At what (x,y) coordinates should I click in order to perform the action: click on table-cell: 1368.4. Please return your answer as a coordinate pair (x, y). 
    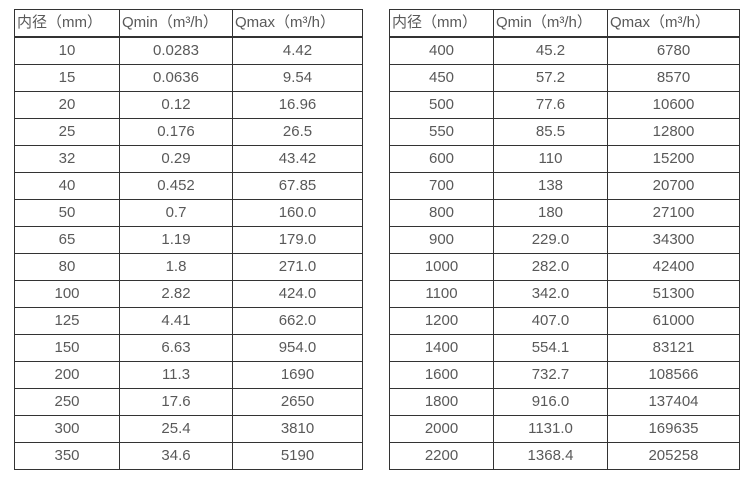
    Looking at the image, I should click on (550, 456).